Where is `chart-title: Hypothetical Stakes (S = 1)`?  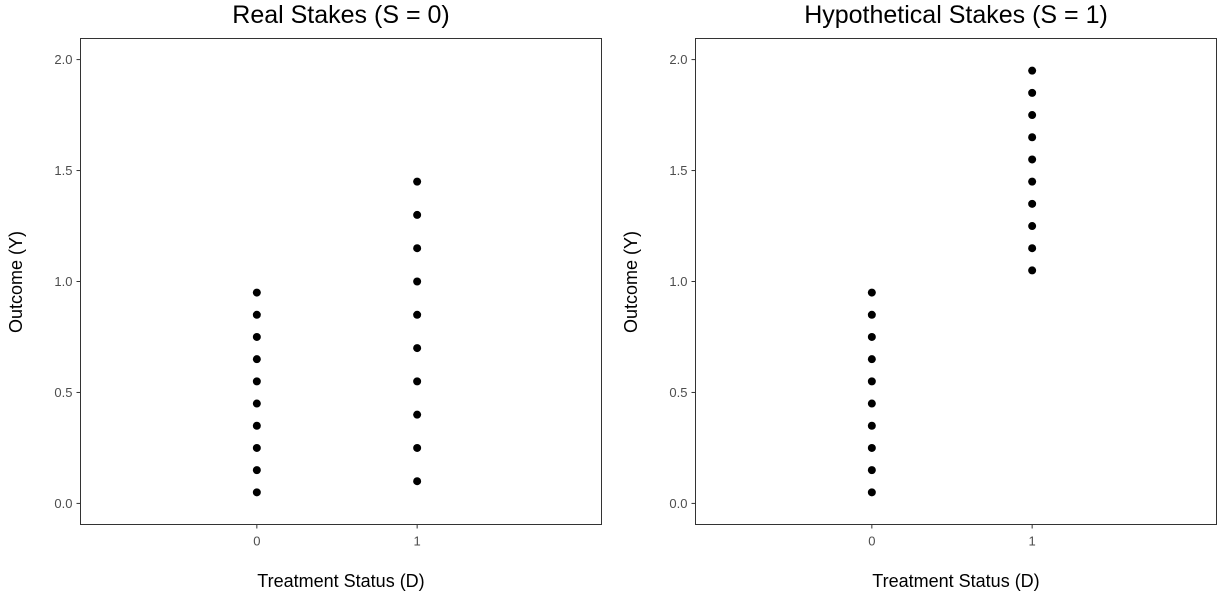 chart-title: Hypothetical Stakes (S = 1) is located at coordinates (956, 15).